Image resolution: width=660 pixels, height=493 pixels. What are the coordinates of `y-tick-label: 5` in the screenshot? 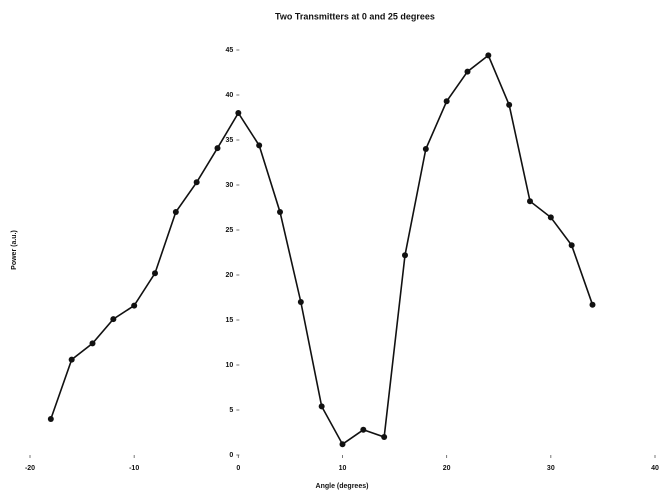 It's located at (231, 410).